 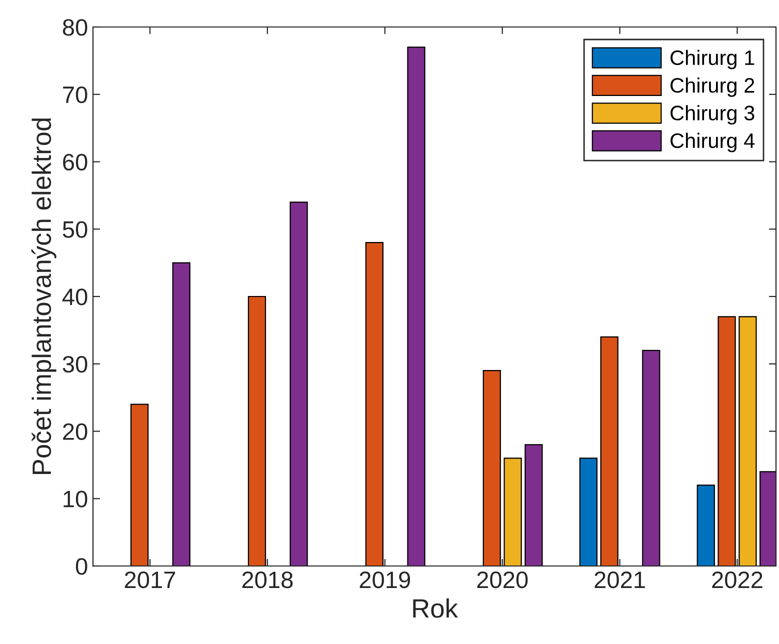 I want to click on y-tick-label: 10, so click(x=76, y=499).